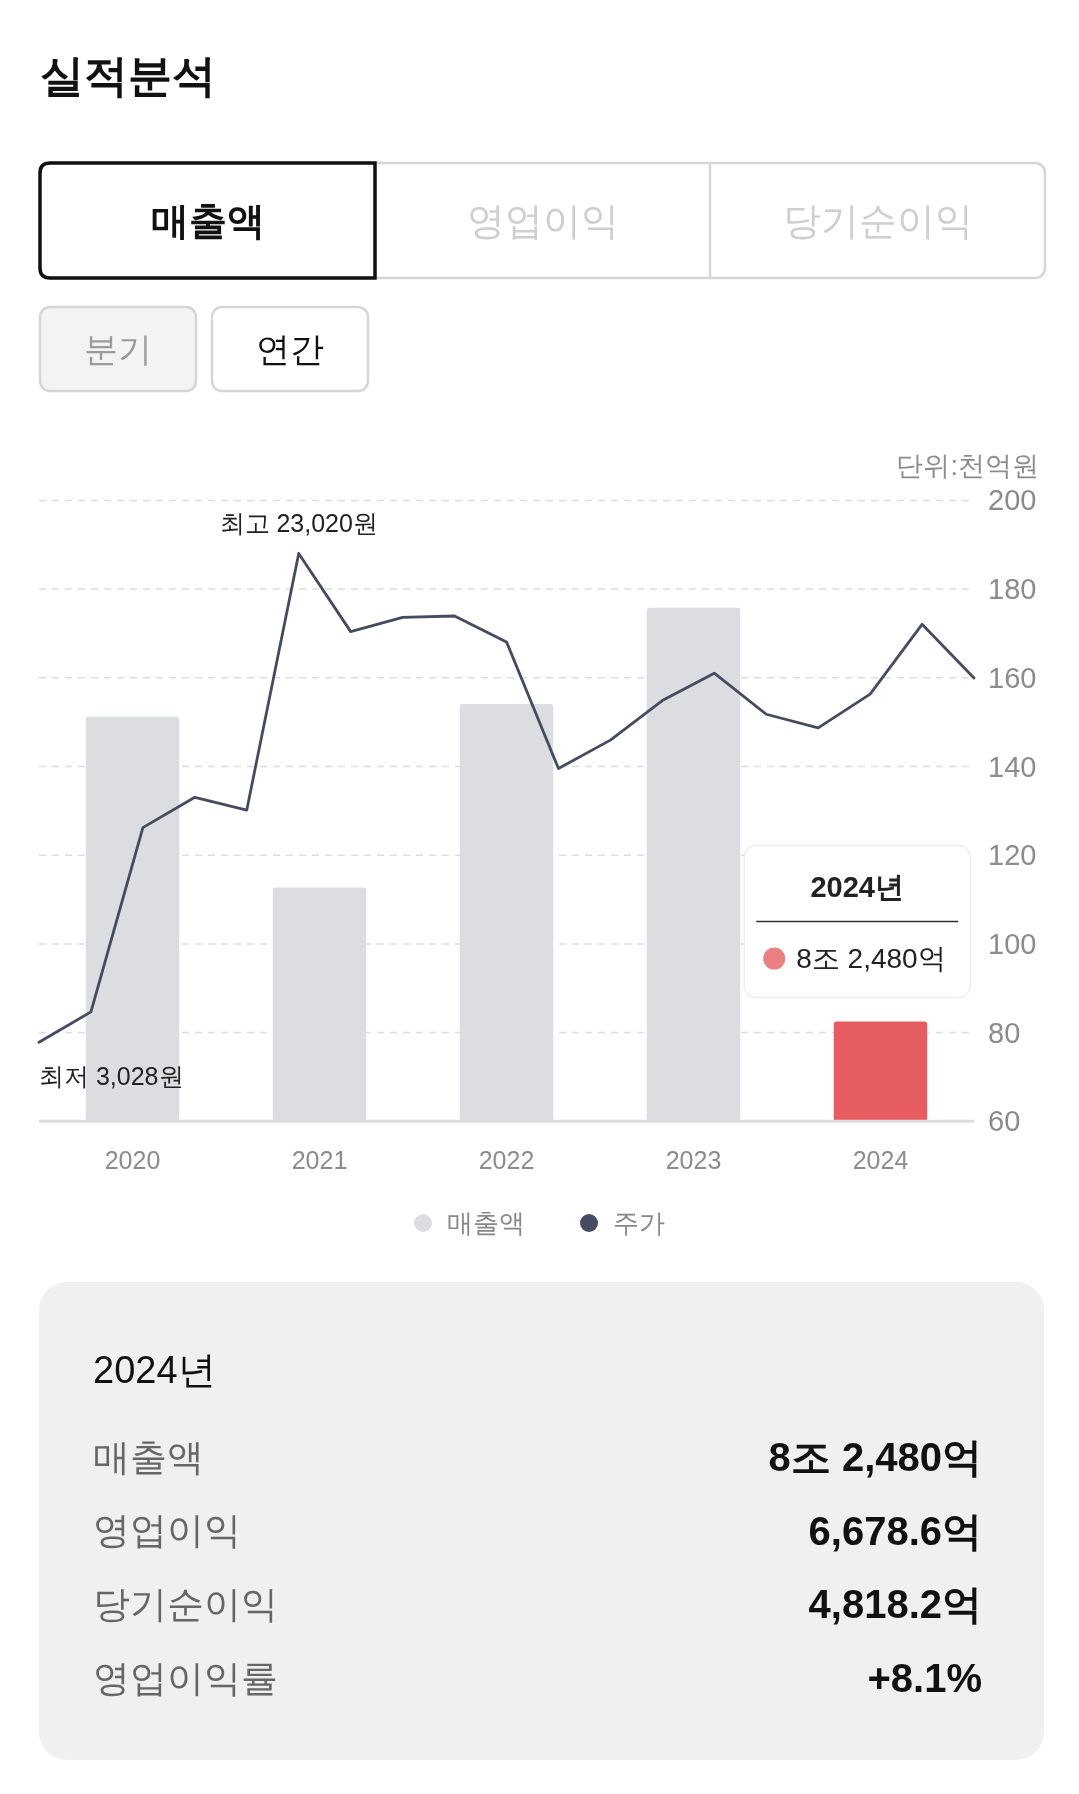 The image size is (1079, 1794). What do you see at coordinates (693, 1160) in the screenshot?
I see `x-tick-label: 2023` at bounding box center [693, 1160].